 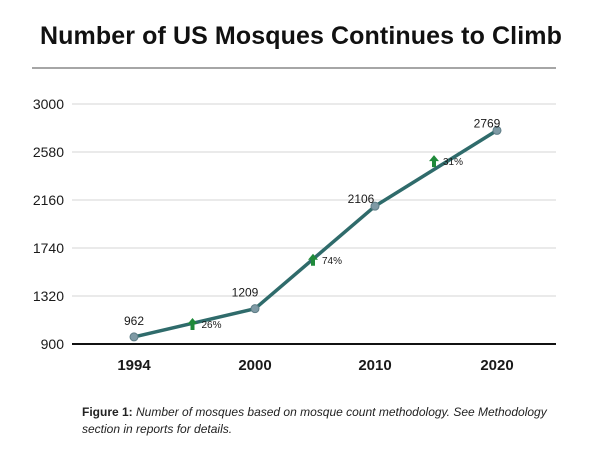 I want to click on title-divider, so click(x=294, y=68).